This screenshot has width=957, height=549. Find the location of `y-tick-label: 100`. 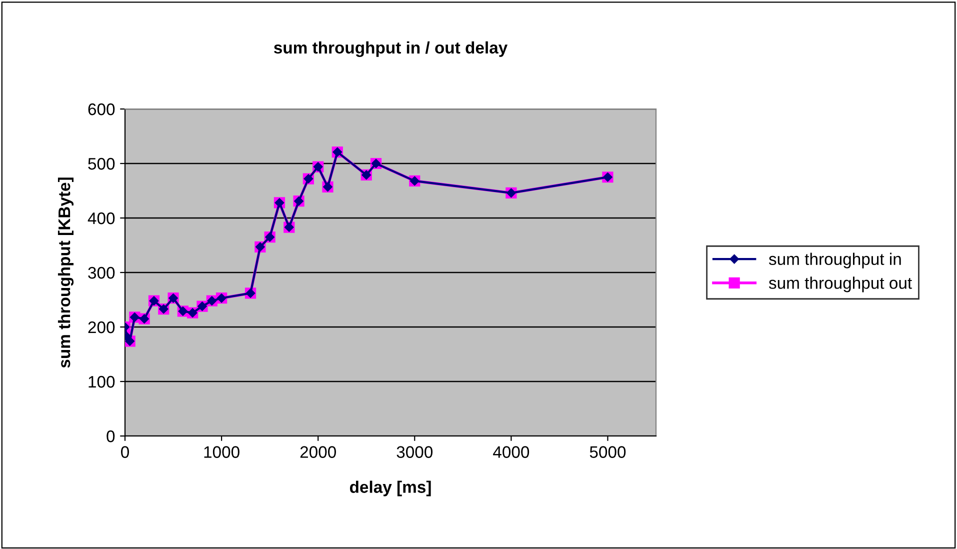

y-tick-label: 100 is located at coordinates (101, 382).